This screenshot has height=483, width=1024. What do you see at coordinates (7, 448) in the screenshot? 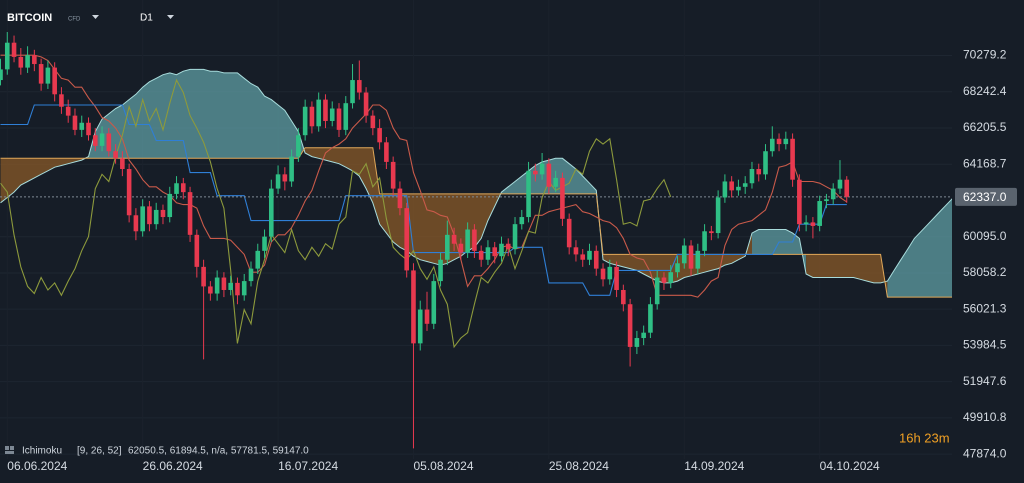
I see `legend-icon` at bounding box center [7, 448].